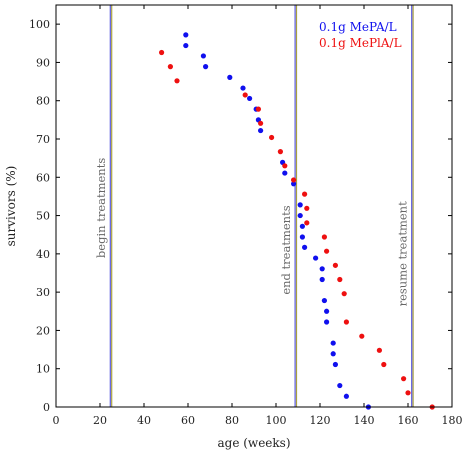 The width and height of the screenshot is (469, 460). What do you see at coordinates (43, 292) in the screenshot?
I see `y-tick-label: 30` at bounding box center [43, 292].